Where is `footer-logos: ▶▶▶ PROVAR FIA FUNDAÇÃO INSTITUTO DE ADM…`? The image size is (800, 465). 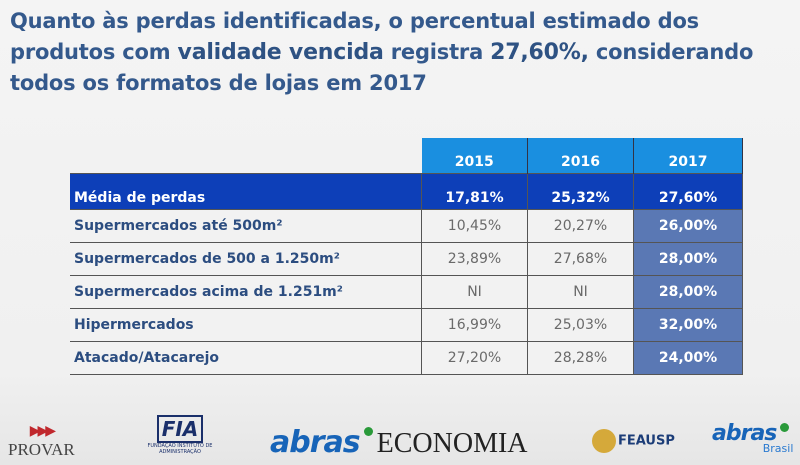
footer-logos: ▶▶▶ PROVAR FIA FUNDAÇÃO INSTITUTO DE ADM… is located at coordinates (400, 435).